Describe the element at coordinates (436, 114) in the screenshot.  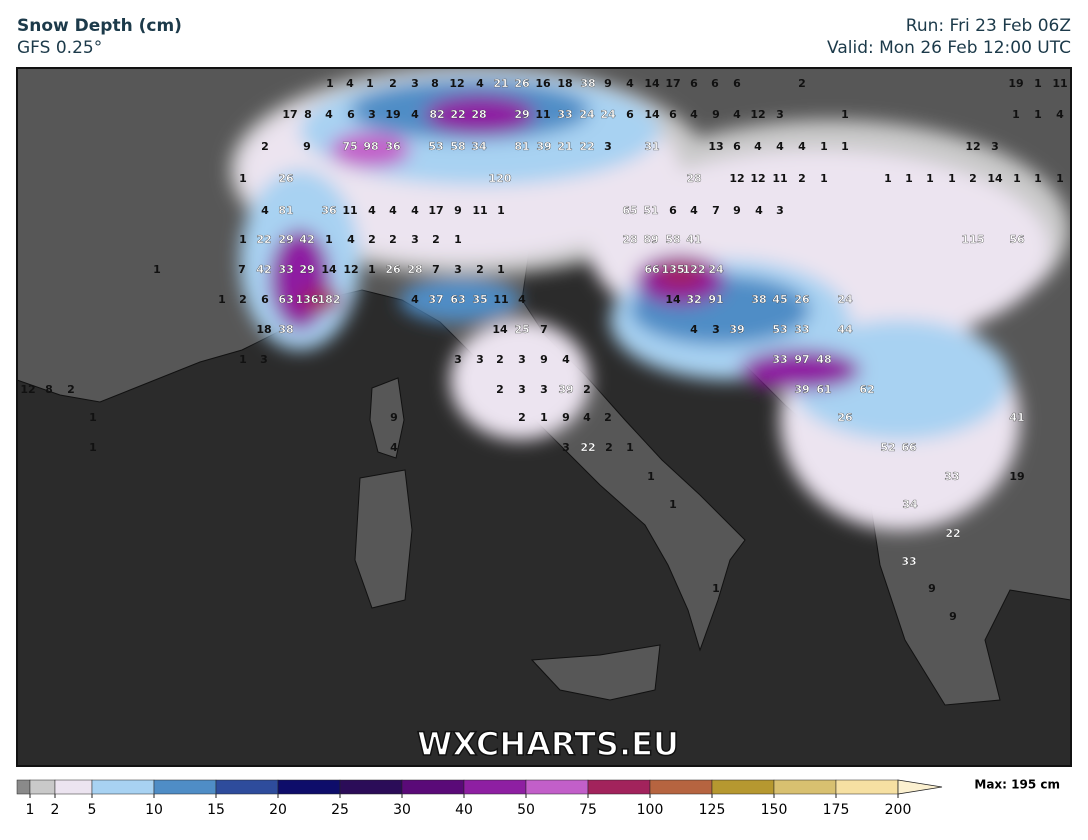
I see `point-value: 82` at that location.